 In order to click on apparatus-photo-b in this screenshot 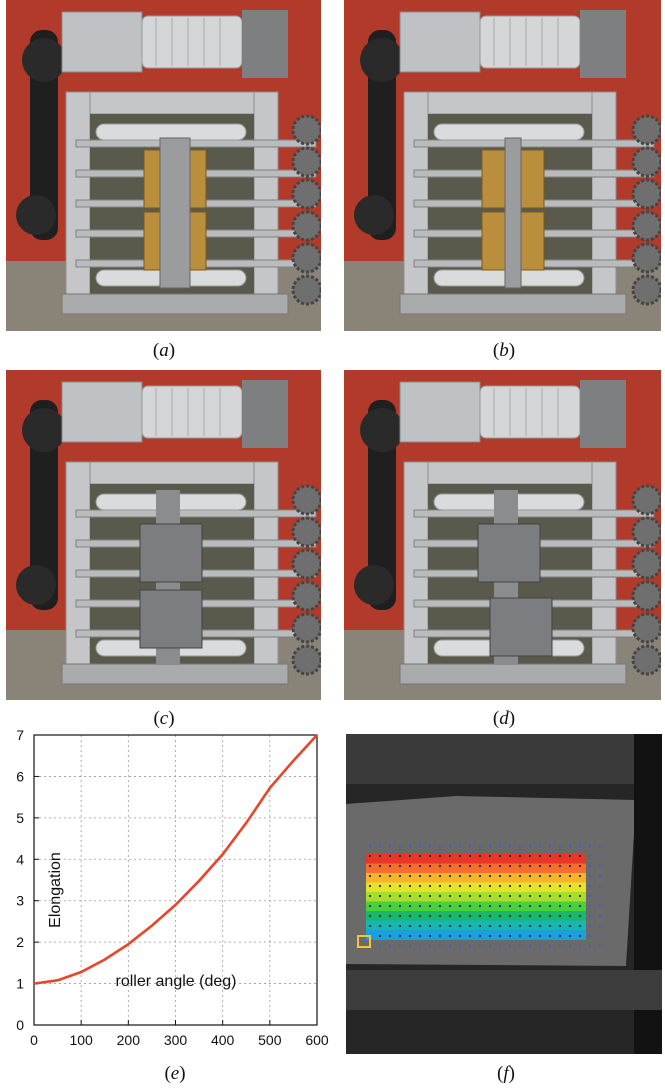, I will do `click(502, 165)`.